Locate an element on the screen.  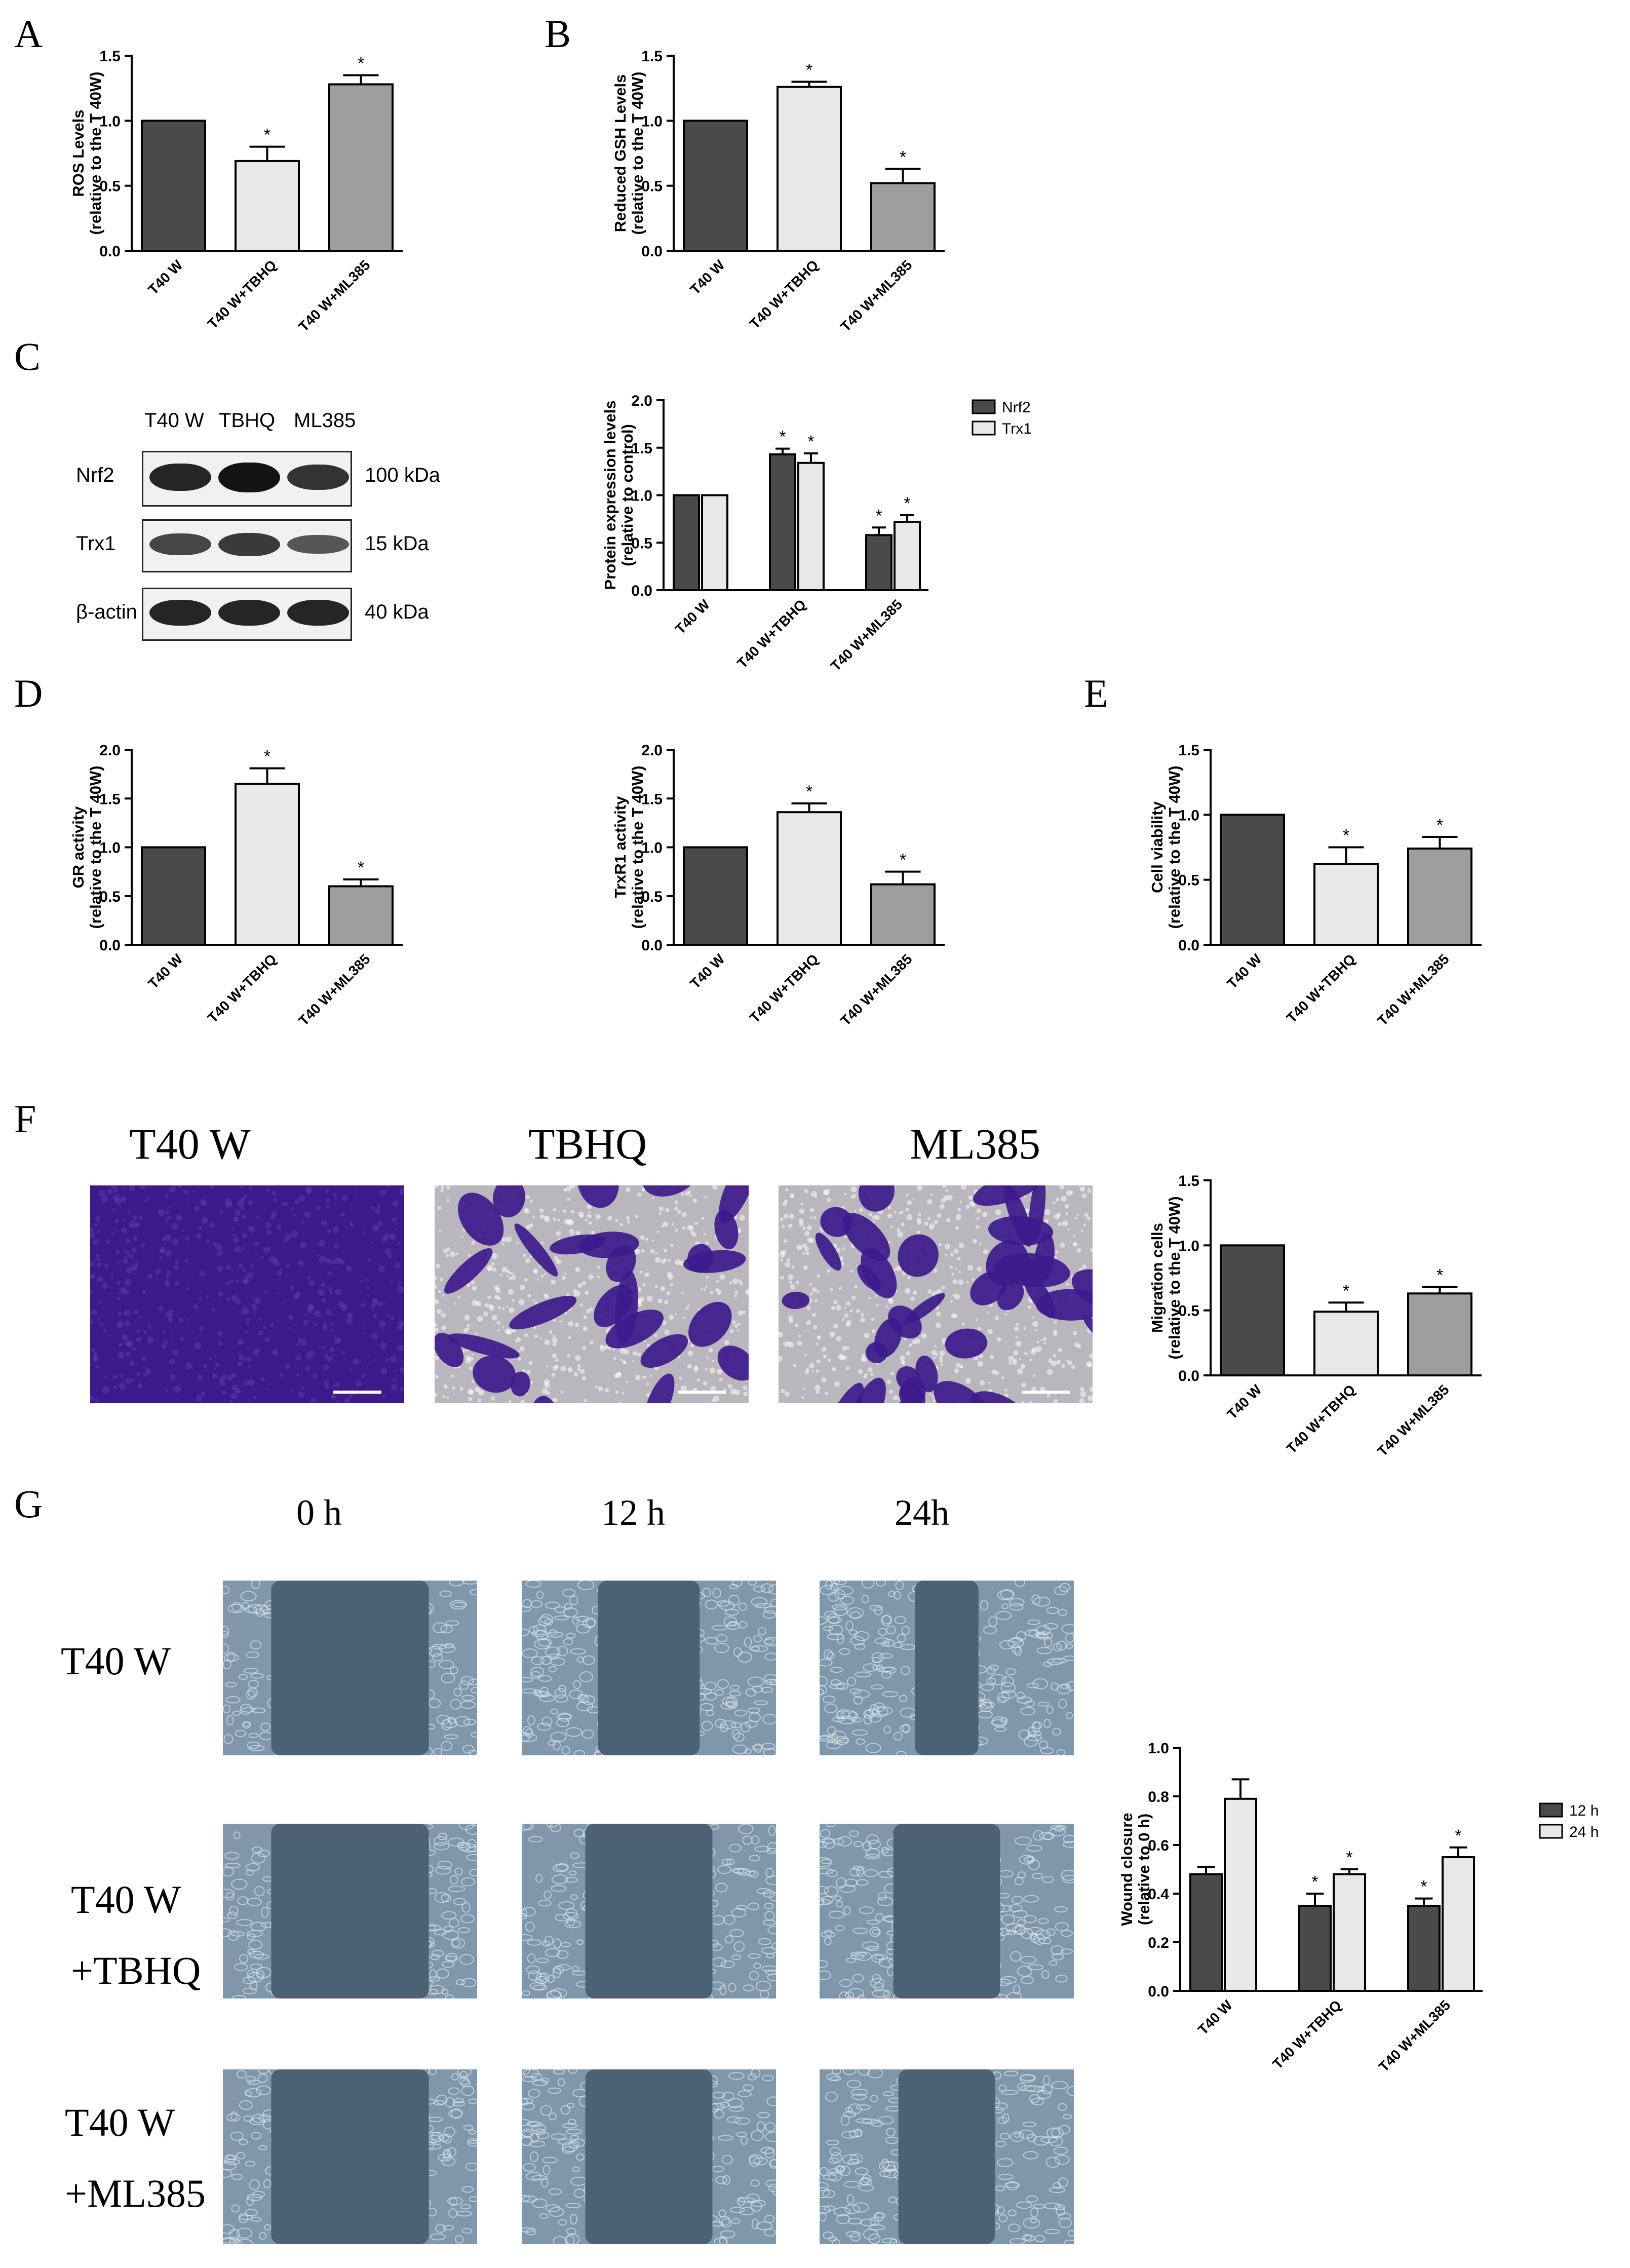
f-xtick-label: T40 W+ML385 is located at coordinates (1413, 1420).